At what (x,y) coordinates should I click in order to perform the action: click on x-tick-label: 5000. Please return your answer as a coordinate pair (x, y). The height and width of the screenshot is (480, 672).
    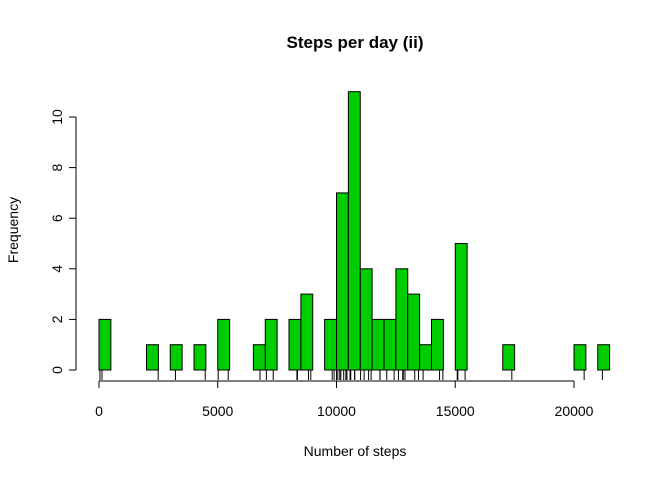
    Looking at the image, I should click on (217, 411).